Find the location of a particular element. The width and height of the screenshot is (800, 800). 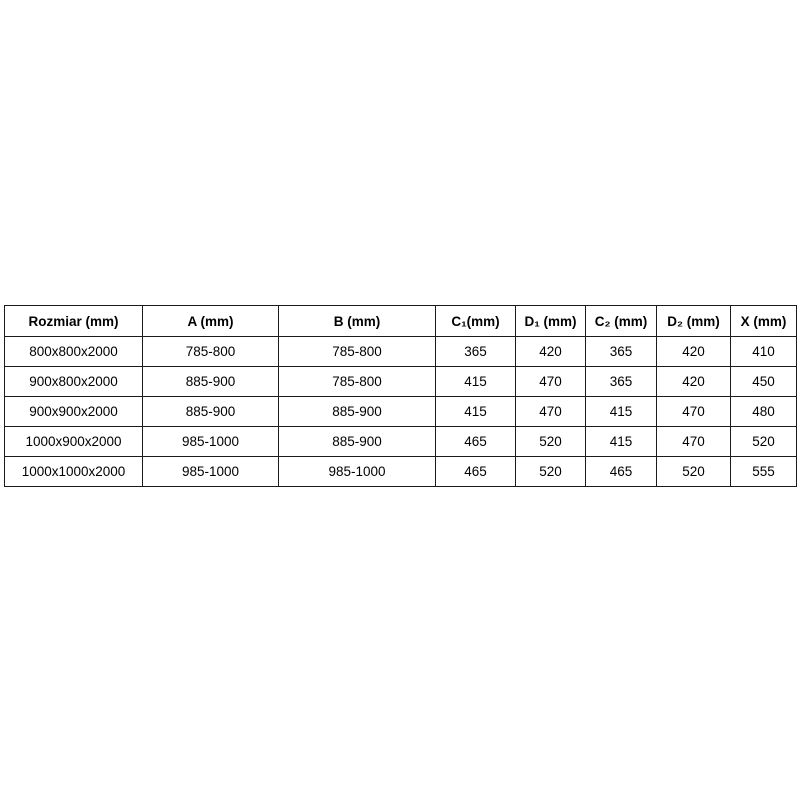

column-header-a: A (mm) is located at coordinates (210, 321).